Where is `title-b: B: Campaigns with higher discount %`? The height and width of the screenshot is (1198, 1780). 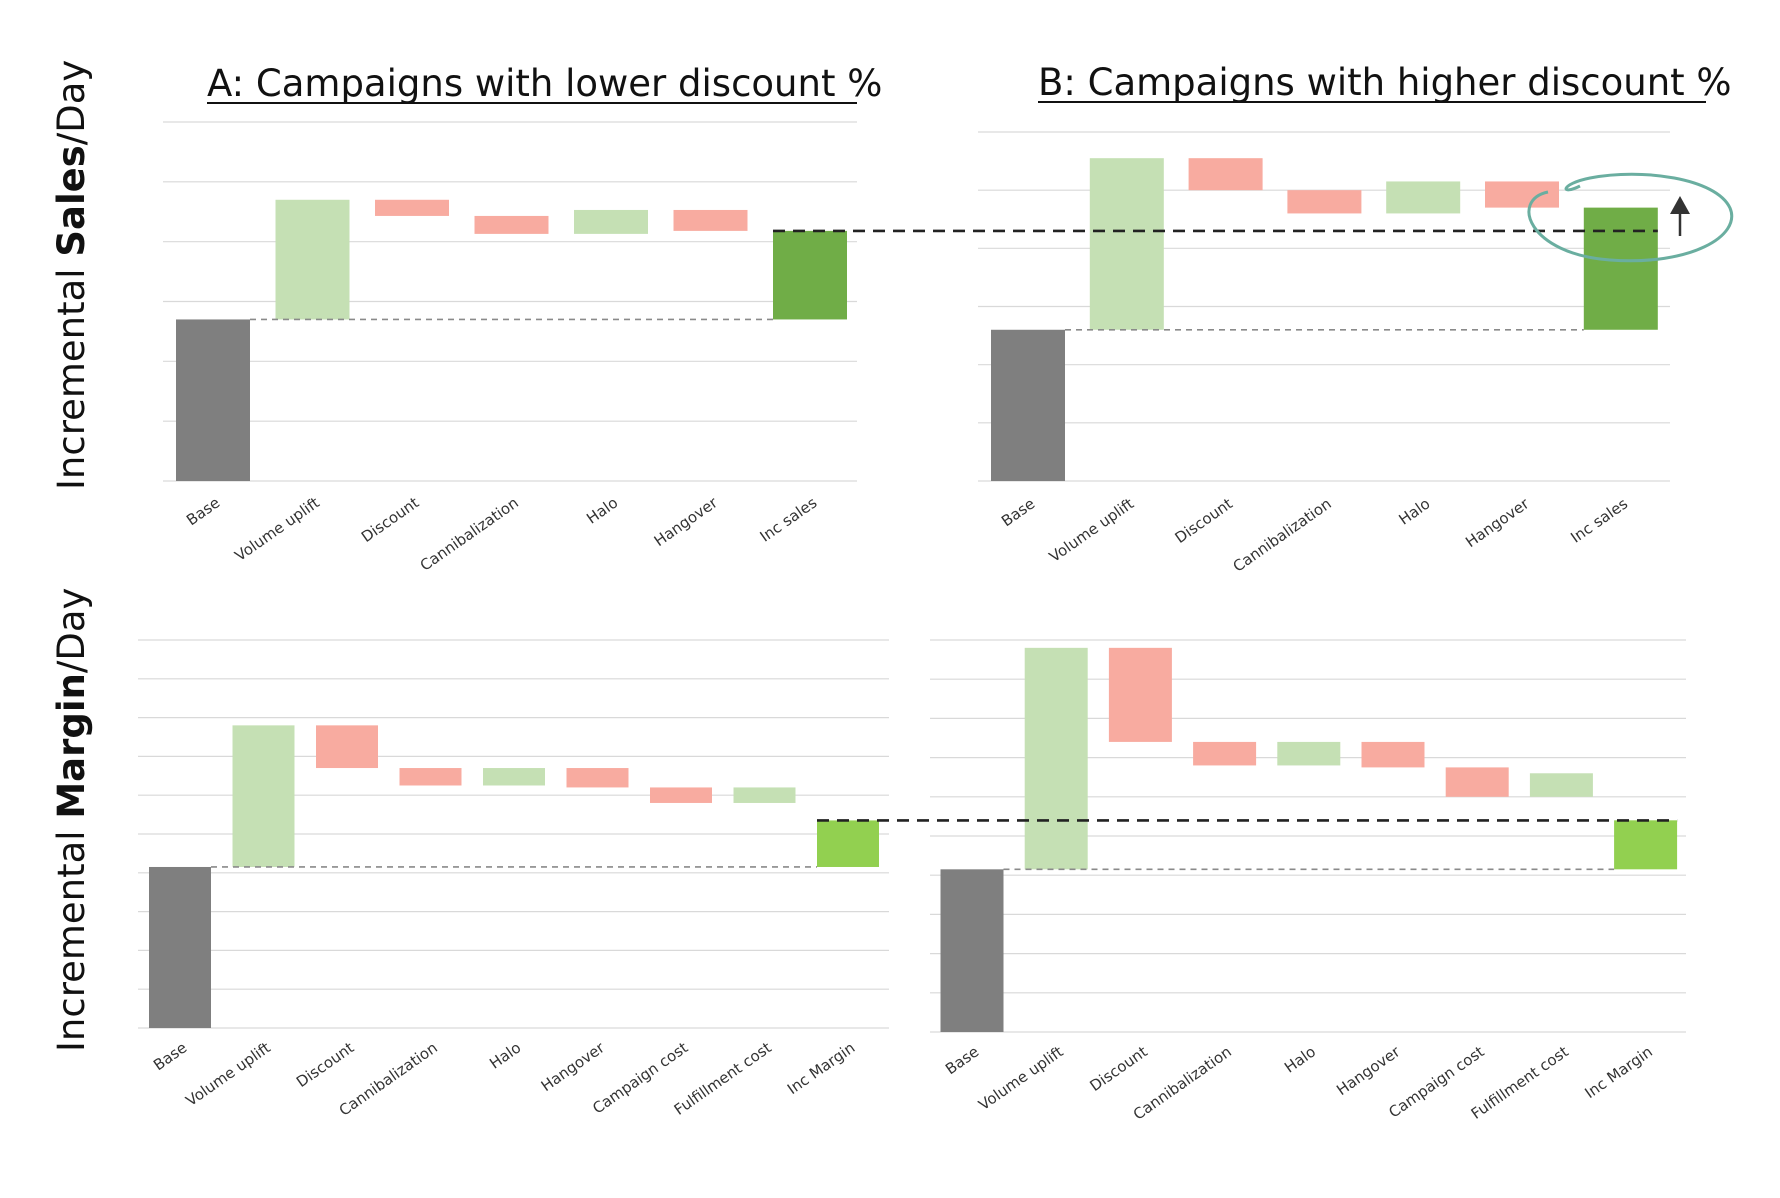
title-b: B: Campaigns with higher discount % is located at coordinates (1385, 82).